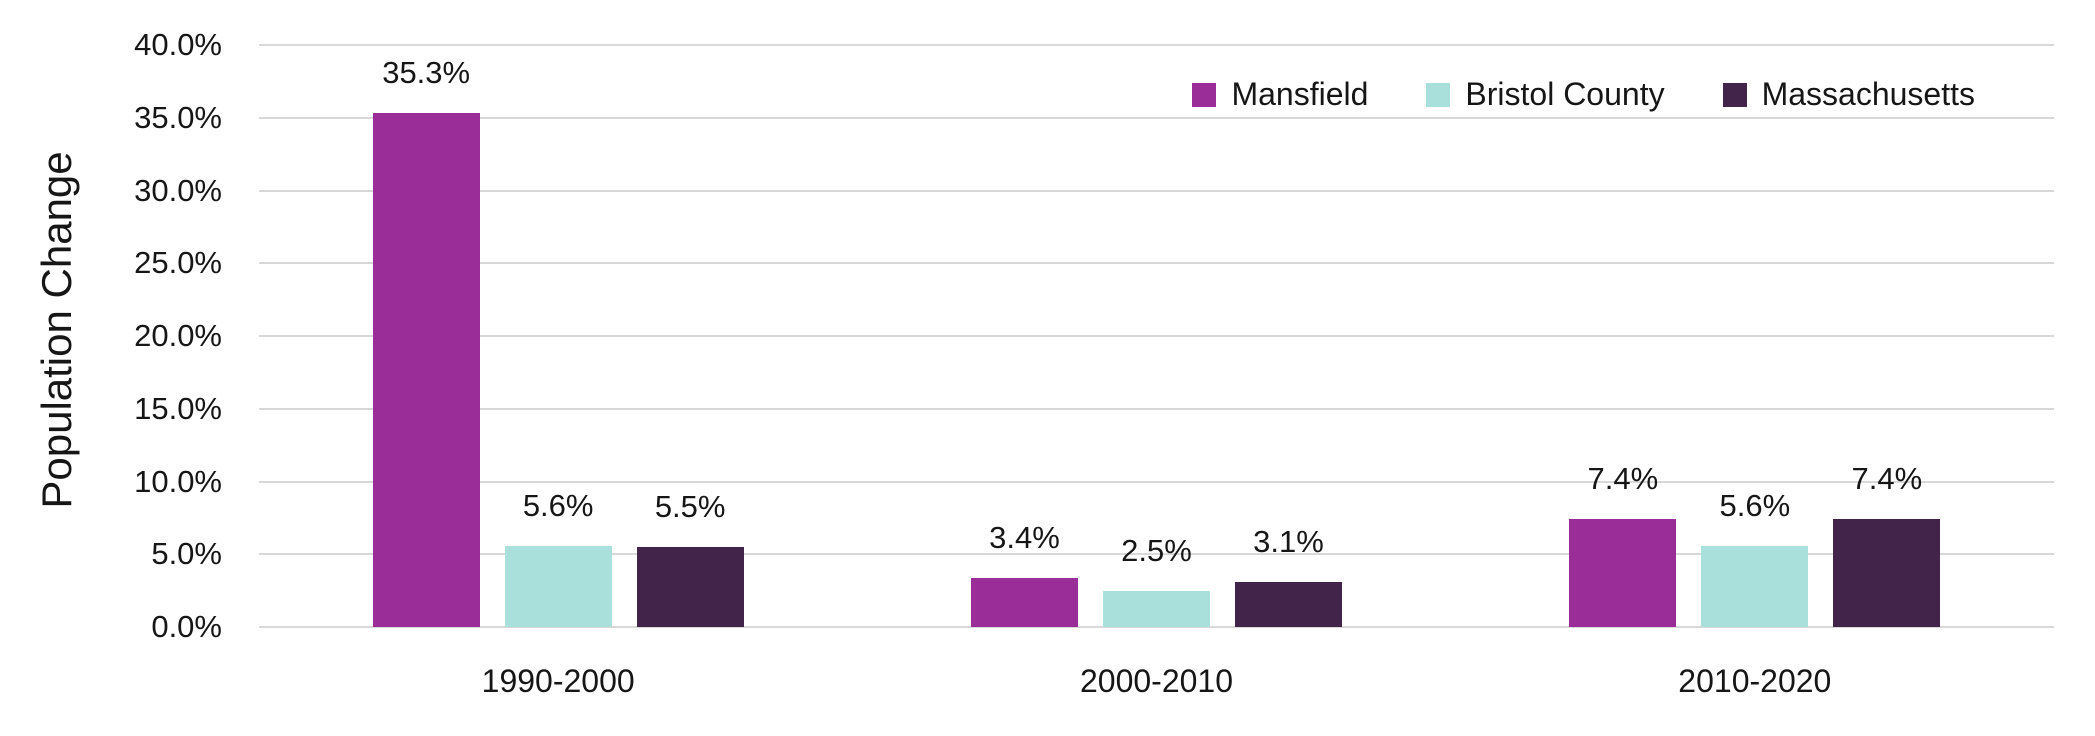  I want to click on y-tick-label: 25.0%, so click(178, 263).